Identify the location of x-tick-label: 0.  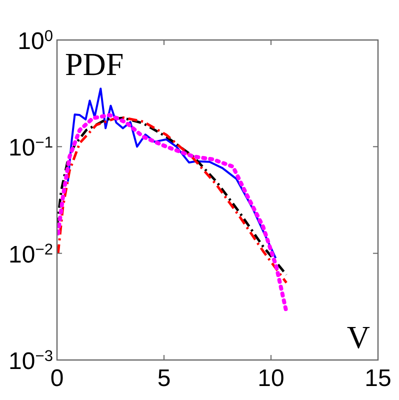
(57, 378).